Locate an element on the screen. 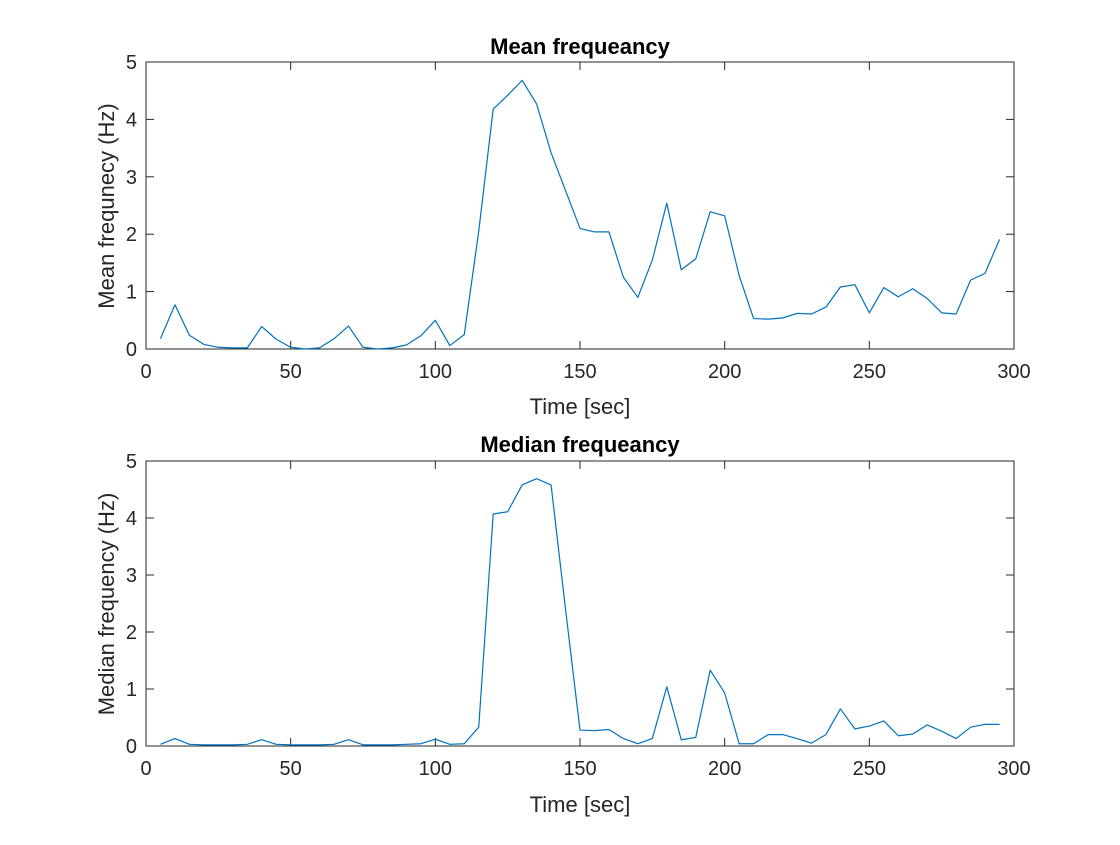  y-axis-label: Median frequency (Hz) is located at coordinates (106, 604).